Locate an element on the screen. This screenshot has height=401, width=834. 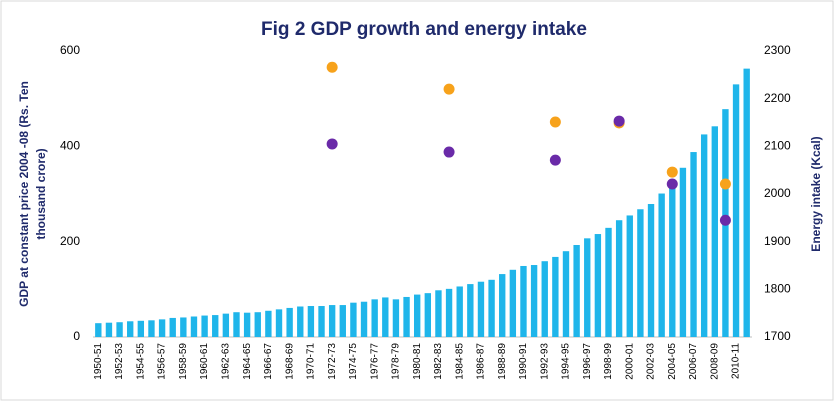
x-tick-label: 2008-09 is located at coordinates (714, 361).